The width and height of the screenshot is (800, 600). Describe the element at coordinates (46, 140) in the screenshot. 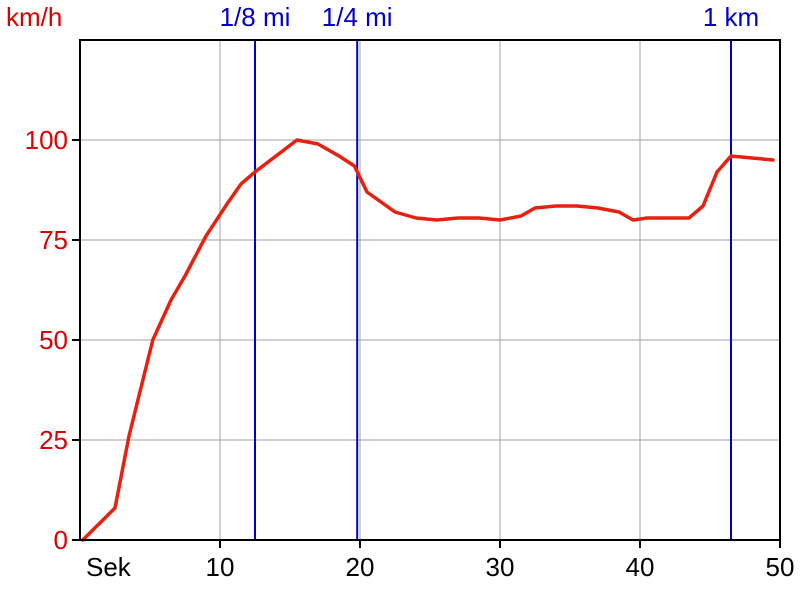

I see `y-tick-label: 100` at that location.